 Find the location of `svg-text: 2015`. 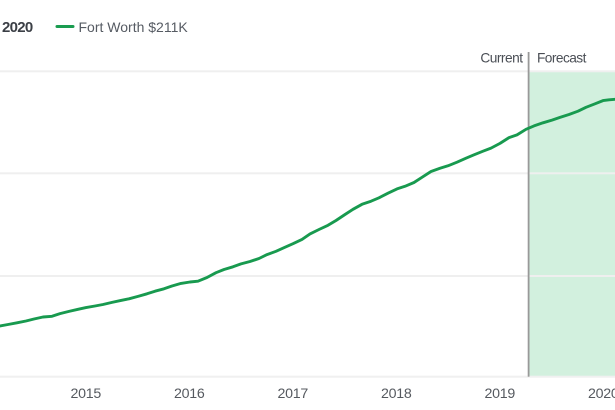

svg-text: 2015 is located at coordinates (86, 394).